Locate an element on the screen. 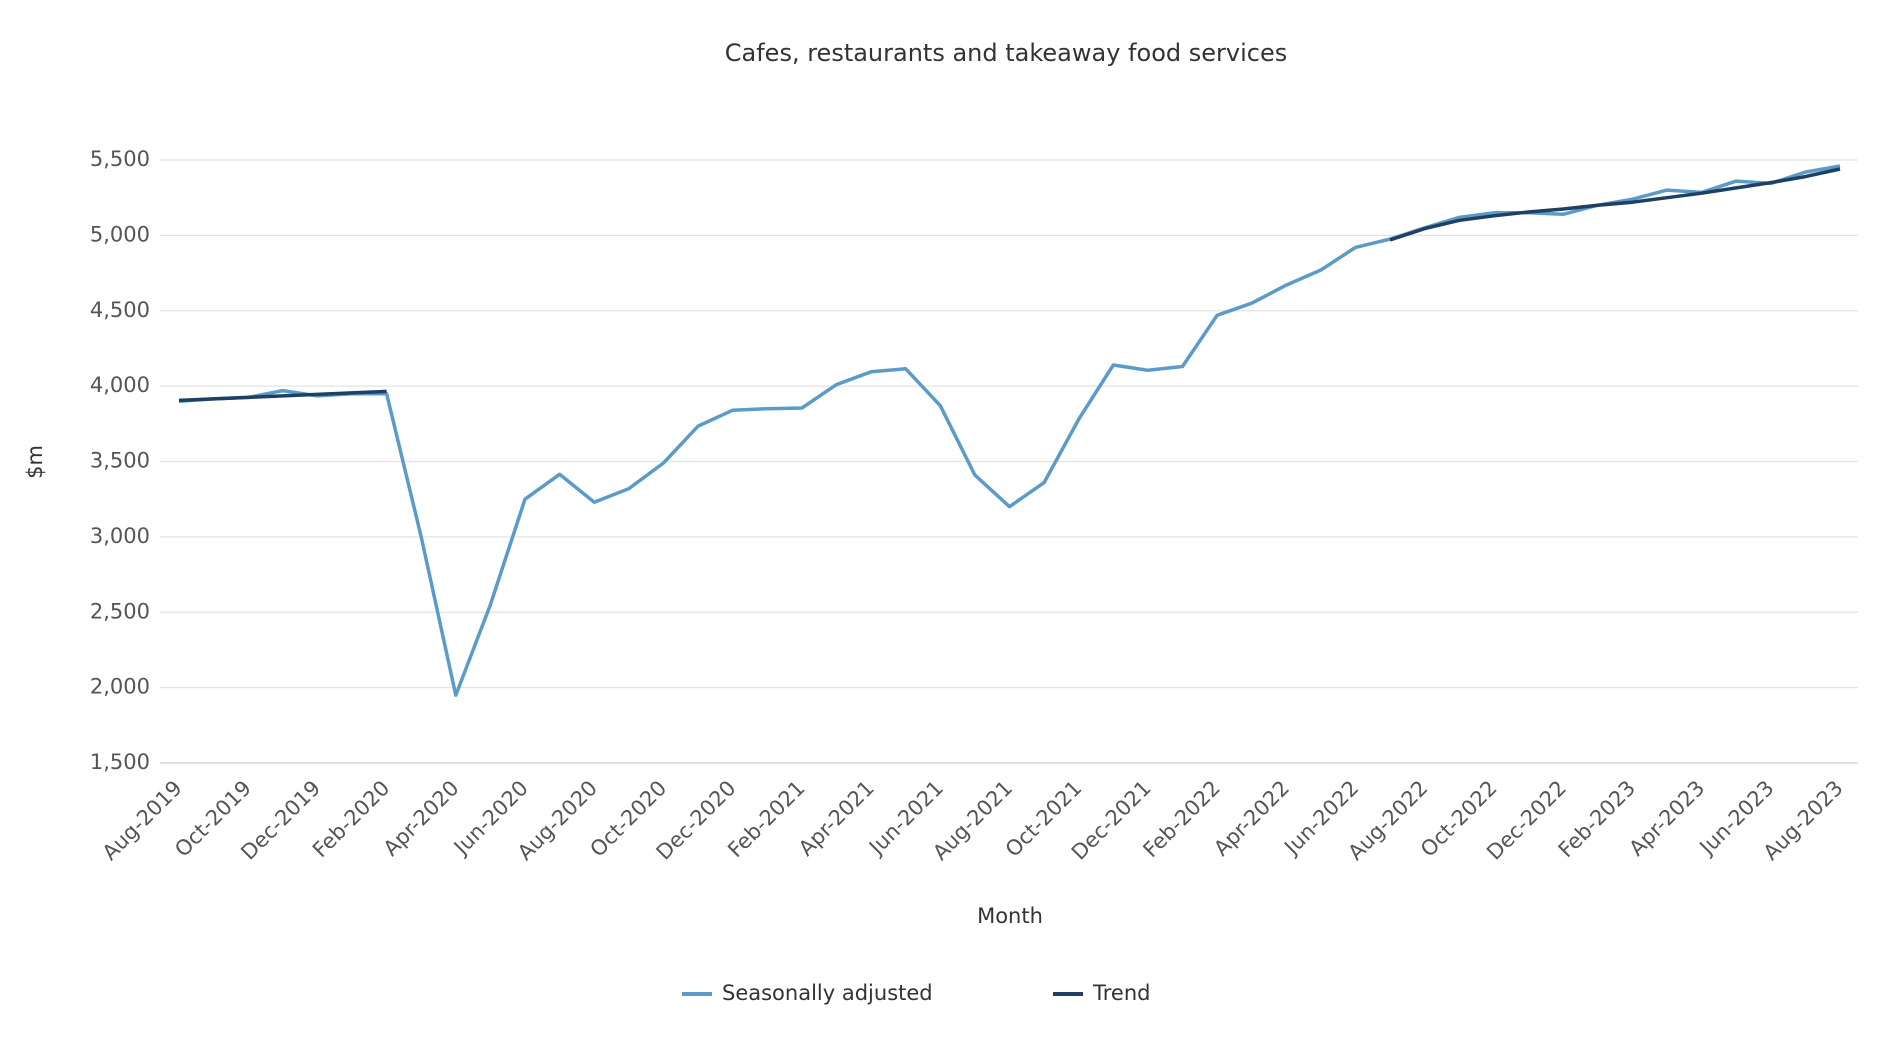 The height and width of the screenshot is (1040, 1892). y-tick-label: 3,000 is located at coordinates (120, 536).